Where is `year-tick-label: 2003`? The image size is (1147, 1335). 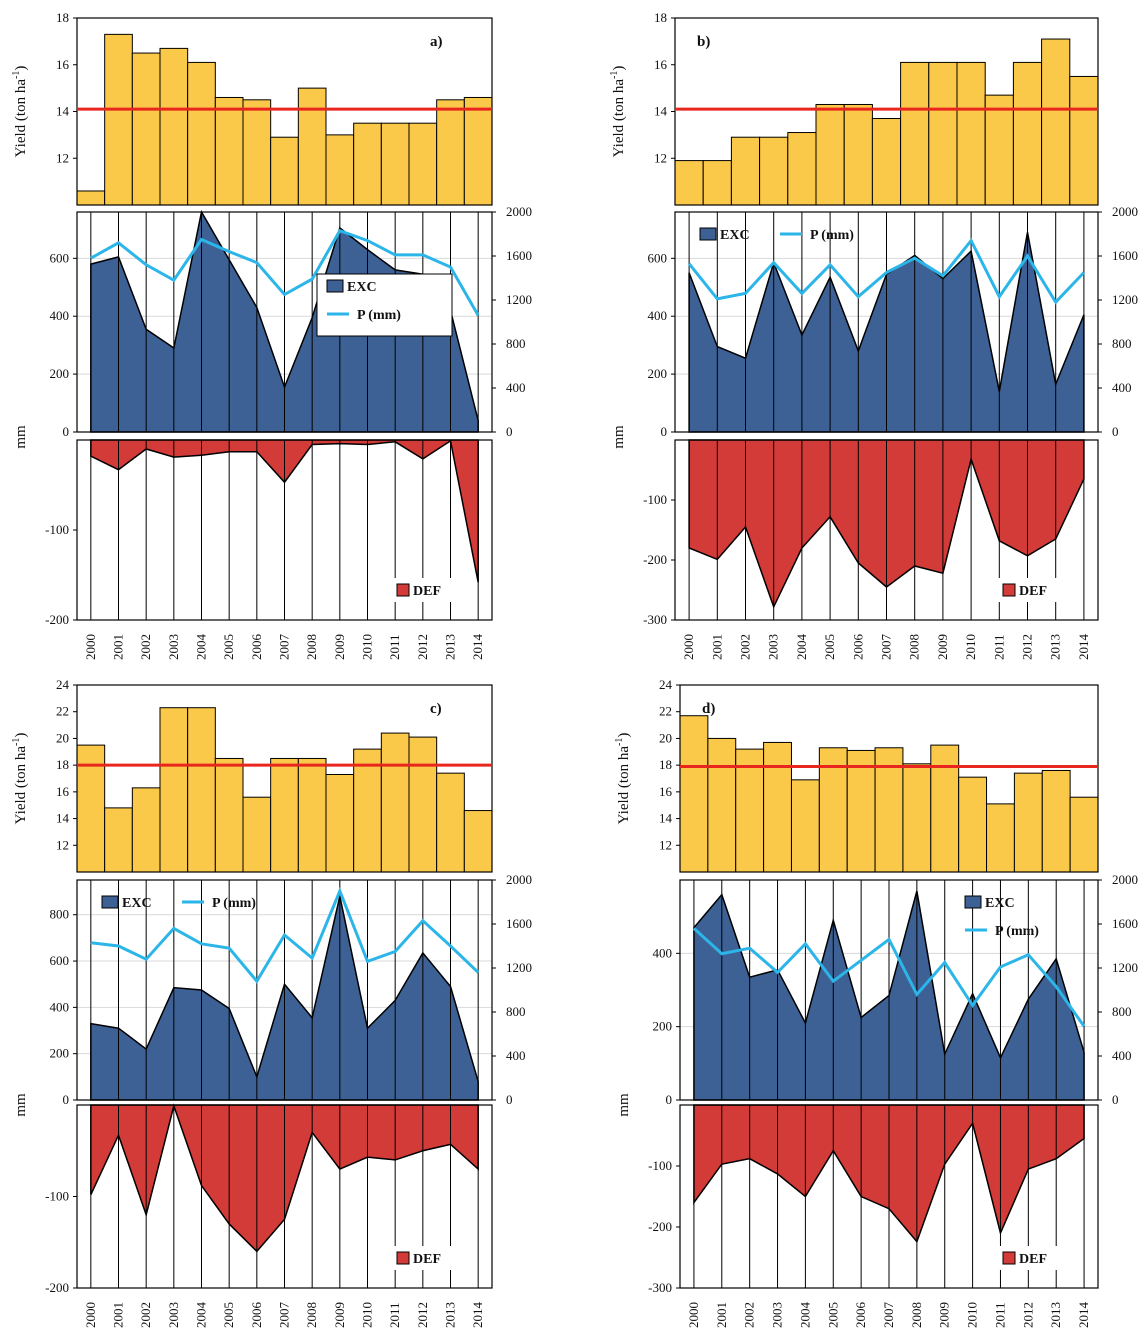 year-tick-label: 2003 is located at coordinates (773, 647).